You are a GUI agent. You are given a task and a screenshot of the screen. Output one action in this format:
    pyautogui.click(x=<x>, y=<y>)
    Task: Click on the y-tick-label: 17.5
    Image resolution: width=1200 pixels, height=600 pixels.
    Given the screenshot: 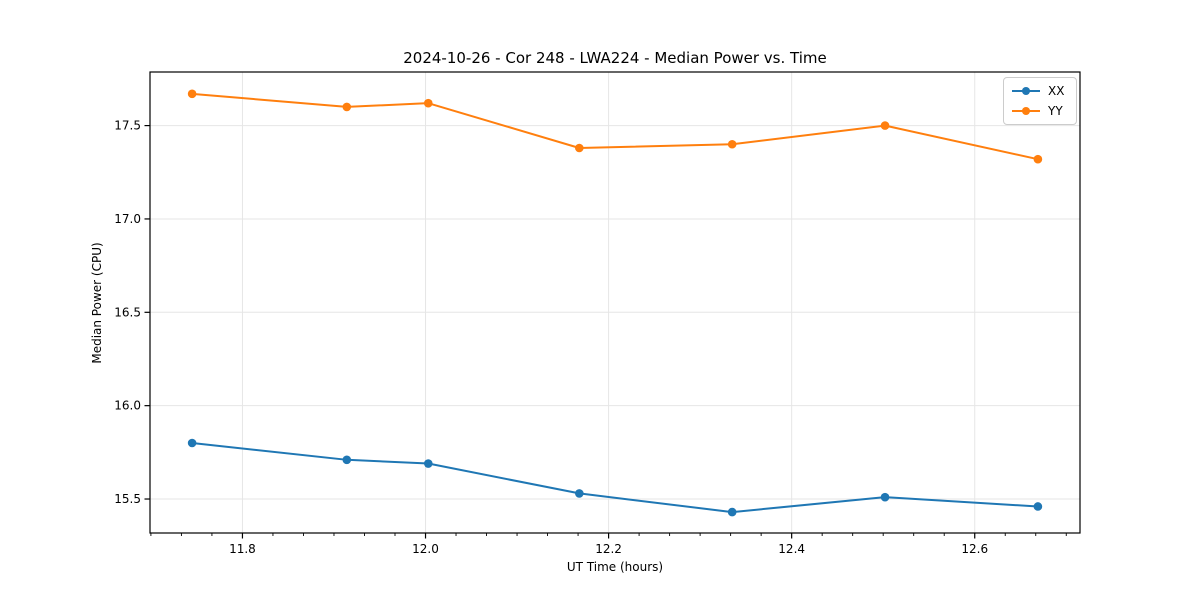 What is the action you would take?
    pyautogui.click(x=127, y=126)
    